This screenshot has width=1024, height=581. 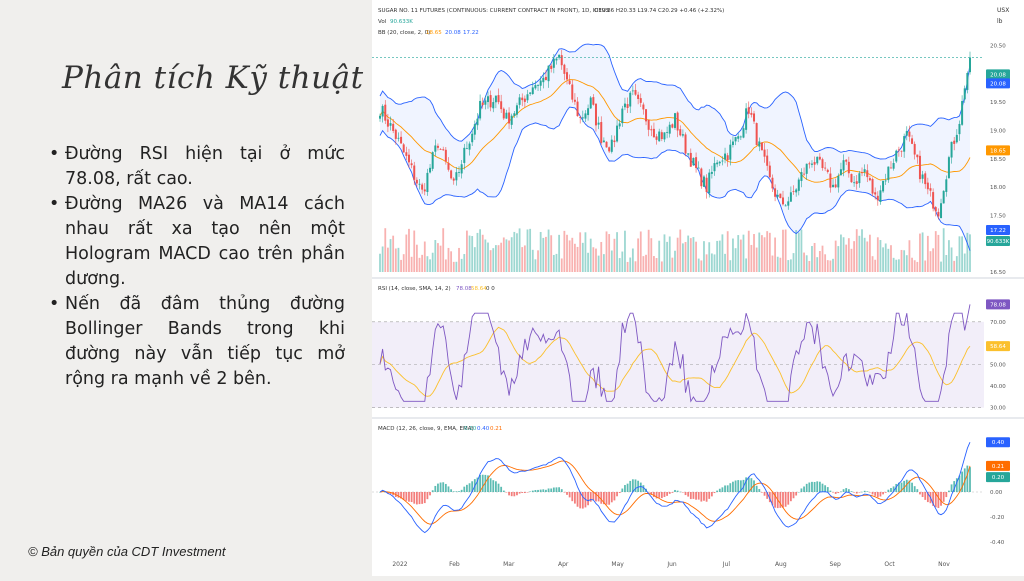 I want to click on price-tick: 18.00, so click(x=998, y=188).